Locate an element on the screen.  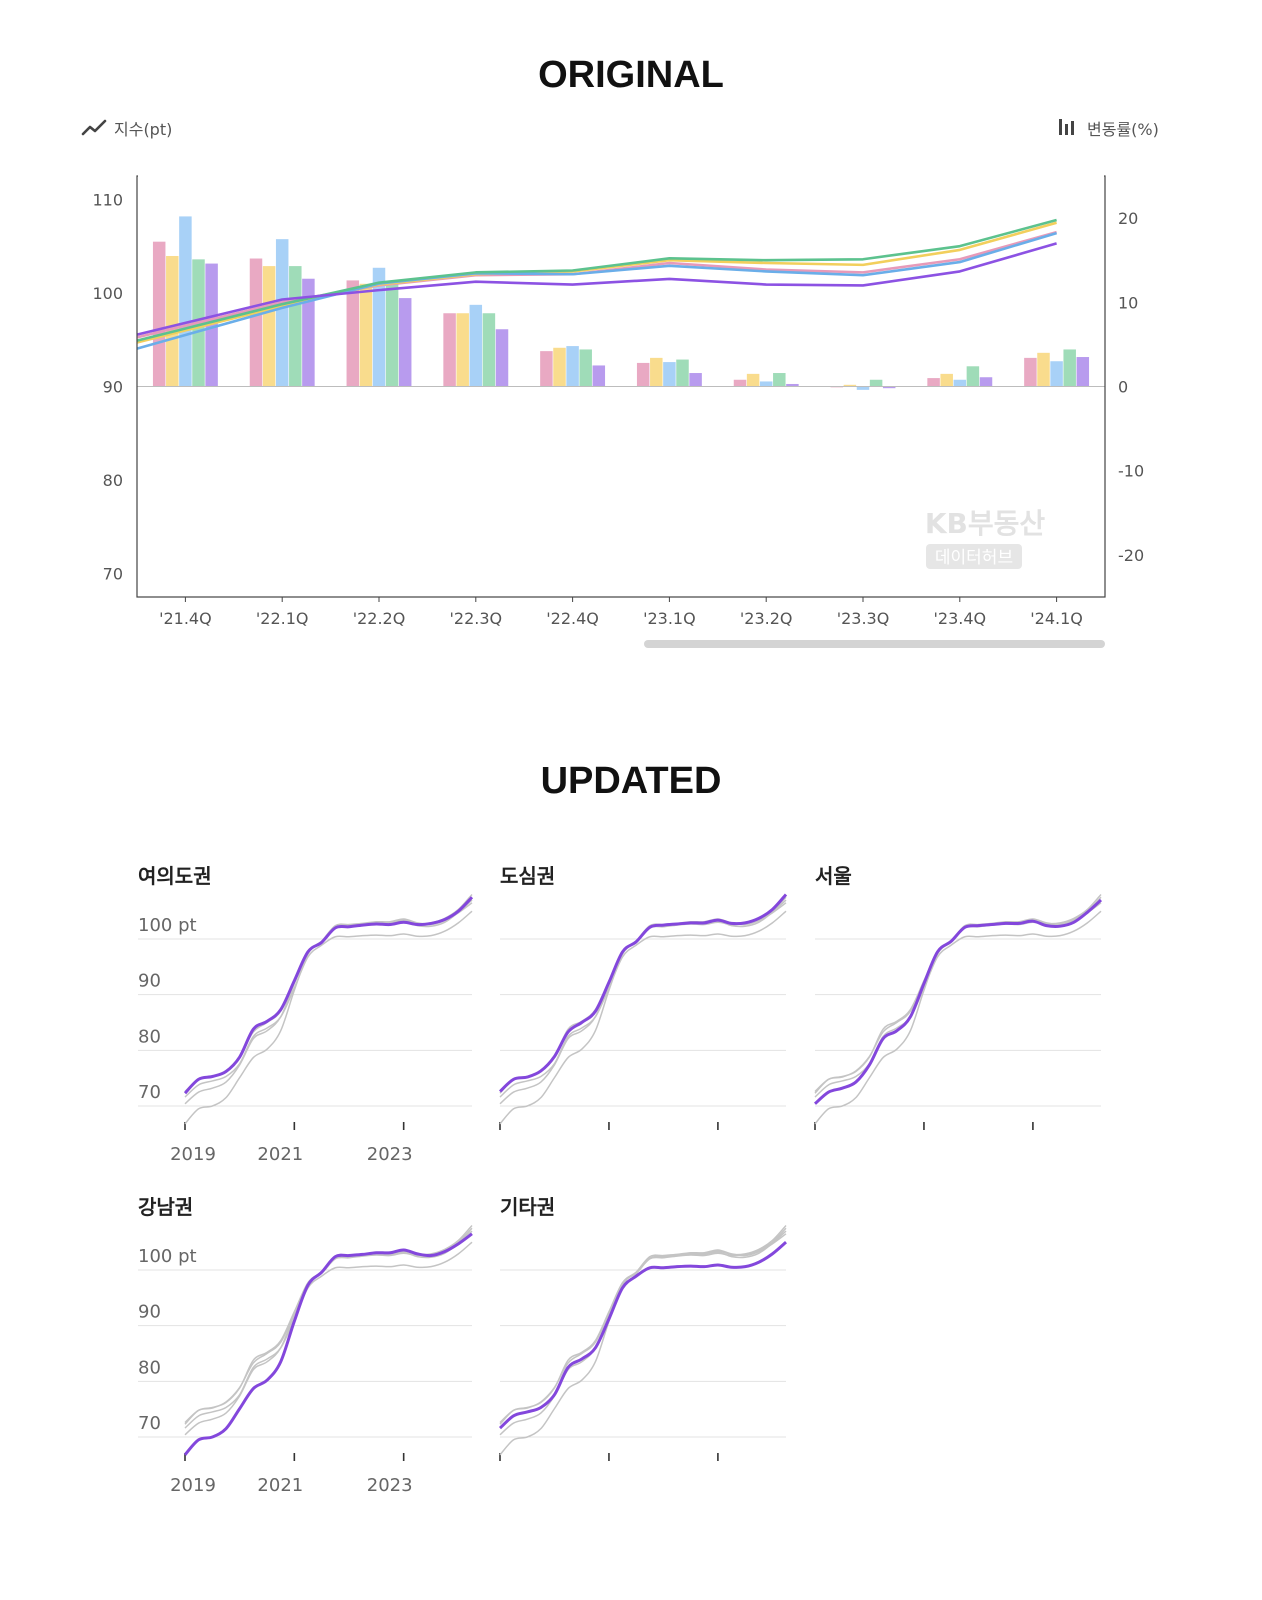
line-line_blue is located at coordinates (596, 290).